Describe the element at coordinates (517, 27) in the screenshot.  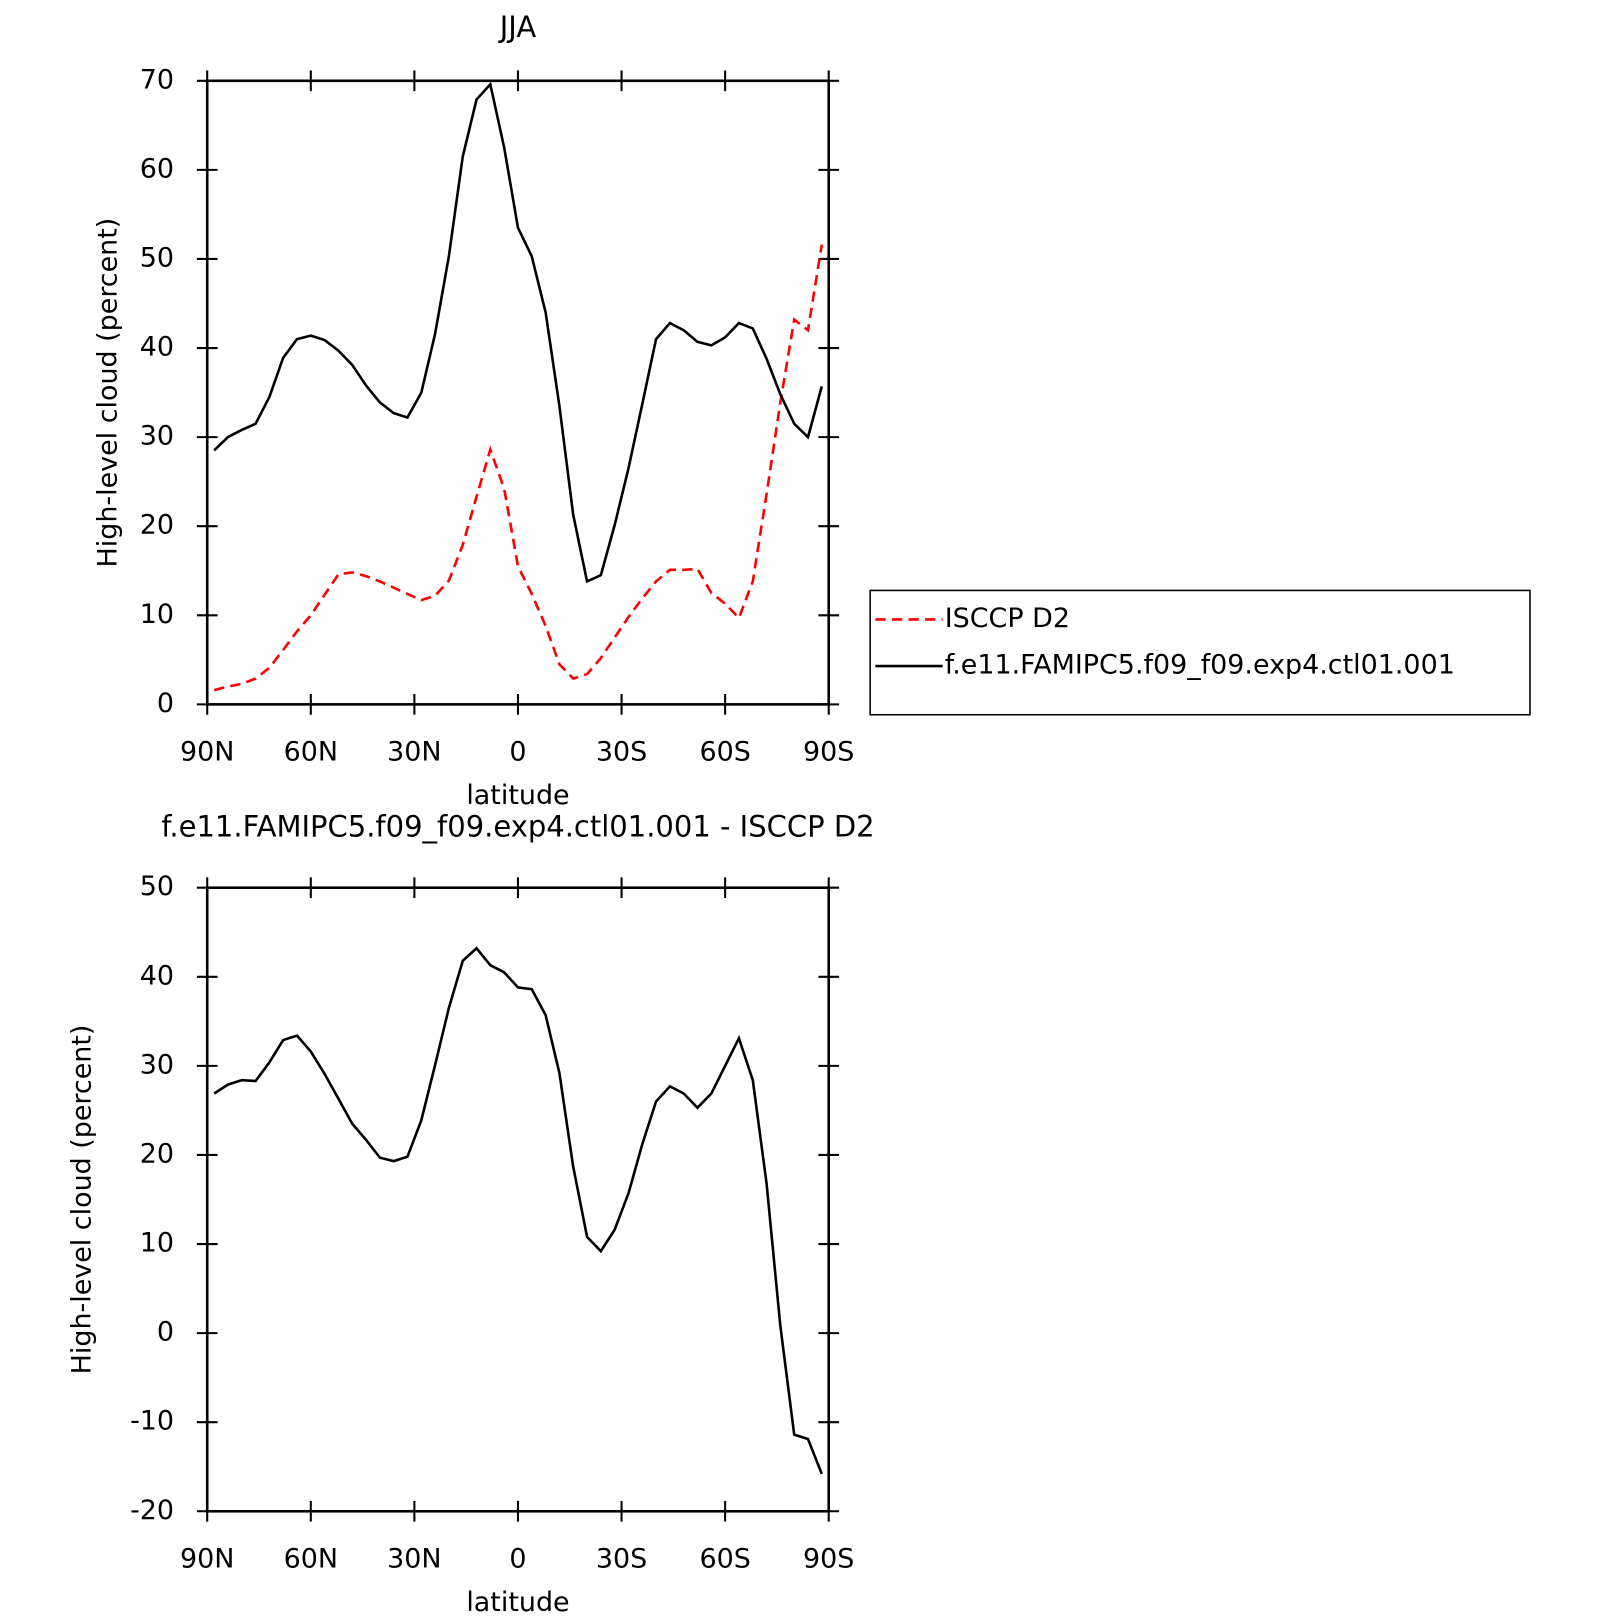
I see `chart-title: JJA` at that location.